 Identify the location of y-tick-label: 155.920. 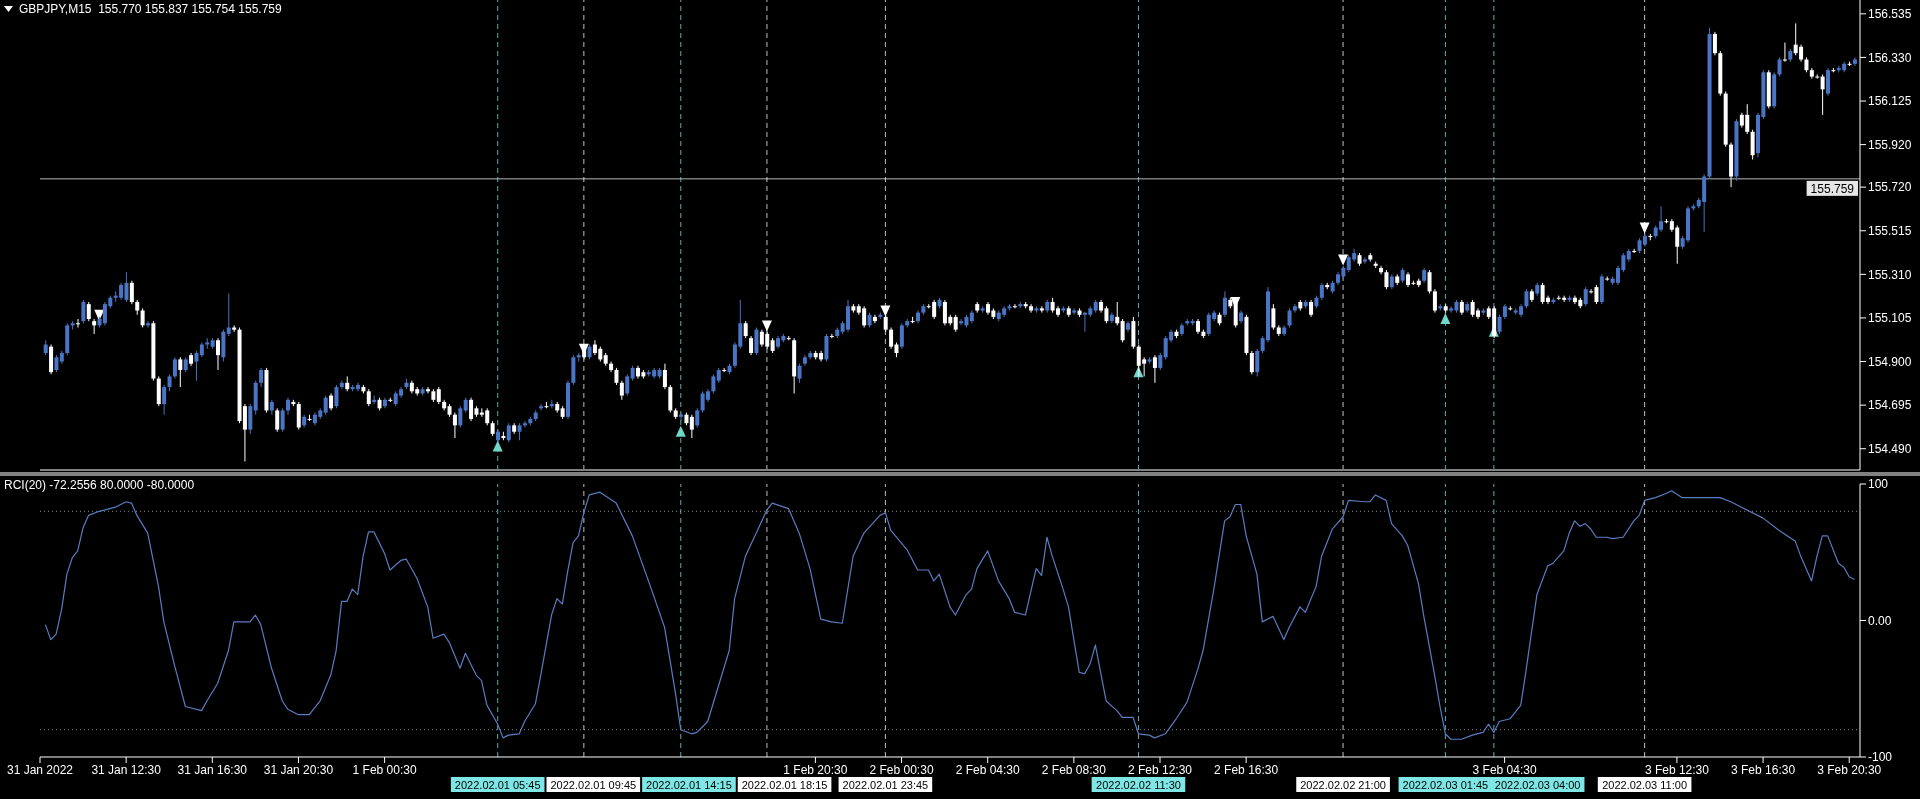
(1890, 144).